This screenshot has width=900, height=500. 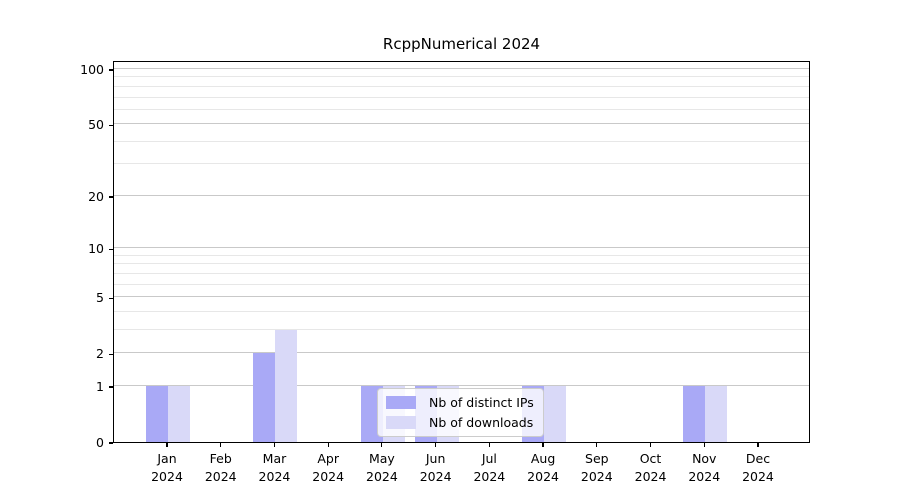 I want to click on x-tick-label-dec: Dec 2024, so click(x=758, y=467).